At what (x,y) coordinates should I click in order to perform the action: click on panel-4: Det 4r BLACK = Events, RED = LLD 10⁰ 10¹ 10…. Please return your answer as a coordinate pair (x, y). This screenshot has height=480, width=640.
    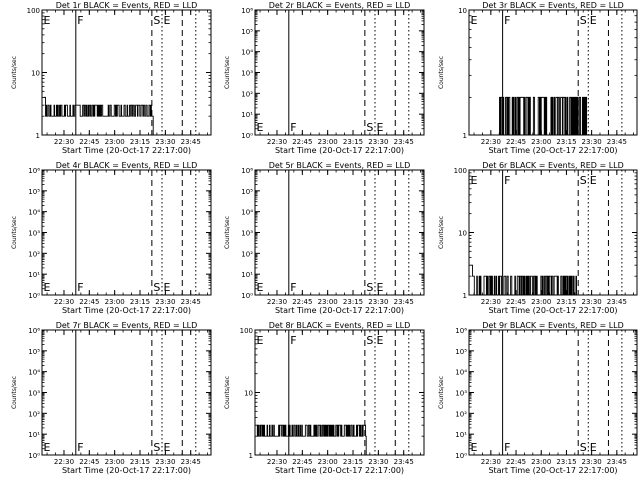
    Looking at the image, I should click on (111, 238).